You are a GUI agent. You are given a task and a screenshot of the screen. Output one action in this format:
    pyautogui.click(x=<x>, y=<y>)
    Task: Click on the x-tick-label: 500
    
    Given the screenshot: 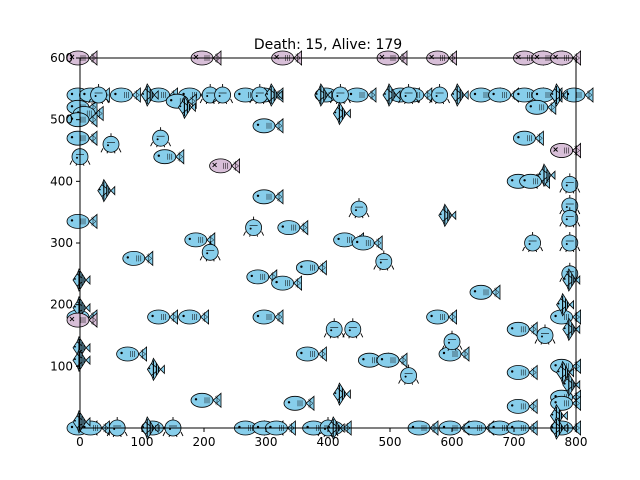 What is the action you would take?
    pyautogui.click(x=390, y=442)
    